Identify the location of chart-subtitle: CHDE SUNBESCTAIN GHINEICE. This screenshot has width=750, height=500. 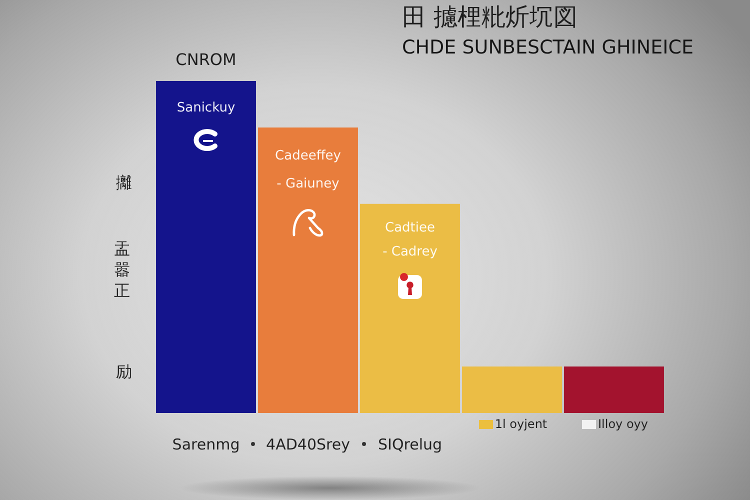
(548, 47).